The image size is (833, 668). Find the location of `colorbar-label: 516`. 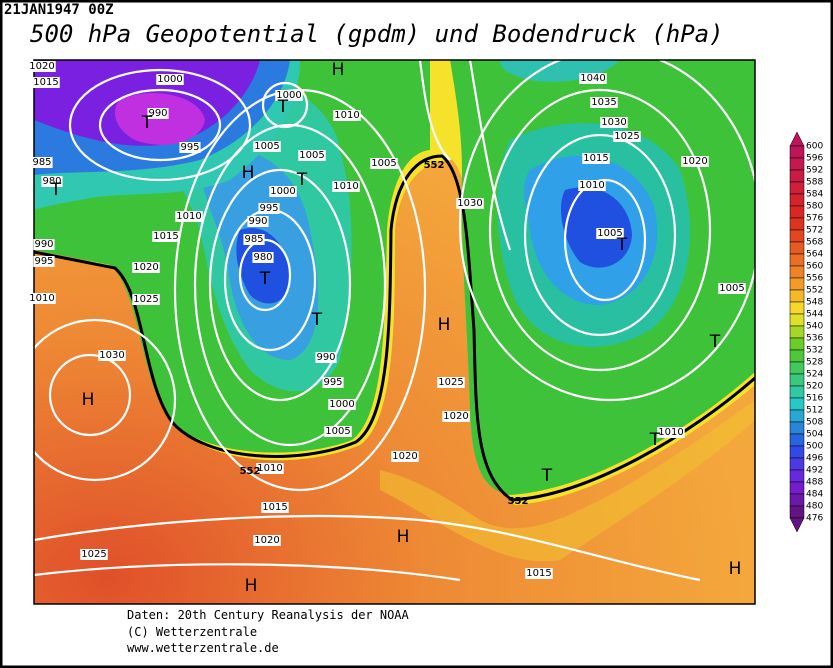

colorbar-label: 516 is located at coordinates (814, 399).